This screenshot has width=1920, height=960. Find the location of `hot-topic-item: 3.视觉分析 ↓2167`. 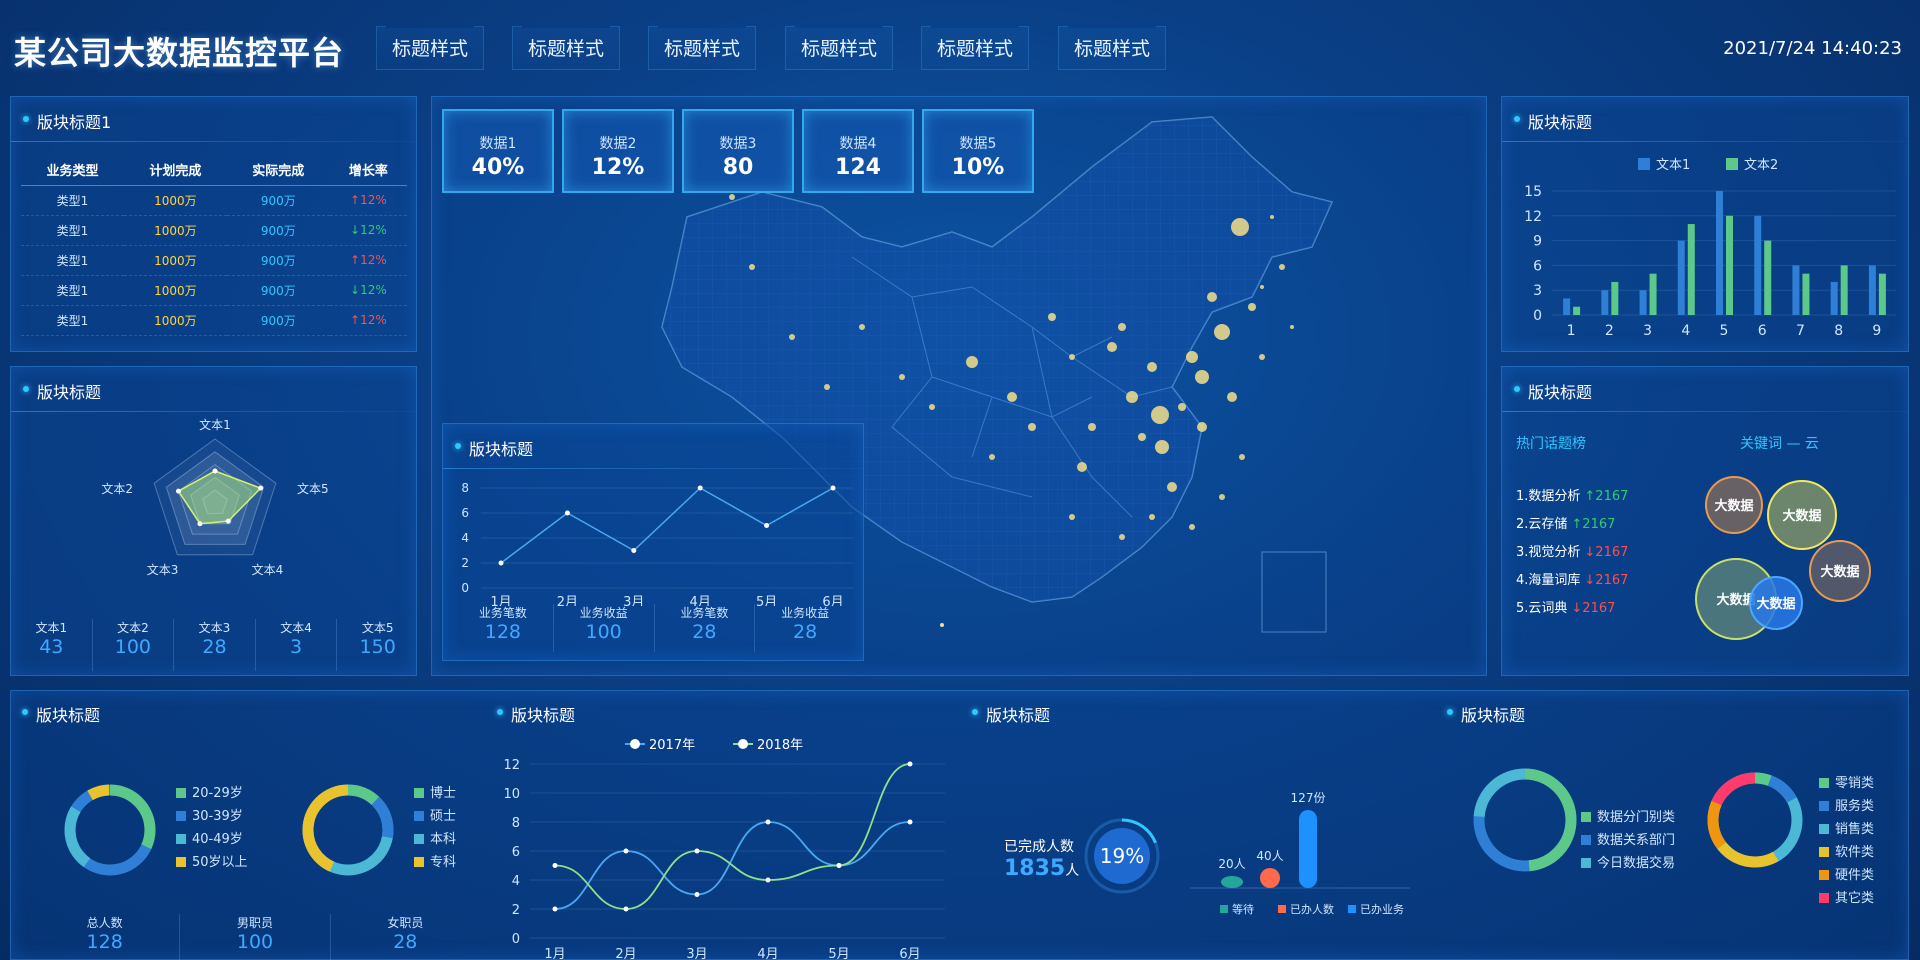

hot-topic-item: 3.视觉分析 ↓2167 is located at coordinates (1572, 555).